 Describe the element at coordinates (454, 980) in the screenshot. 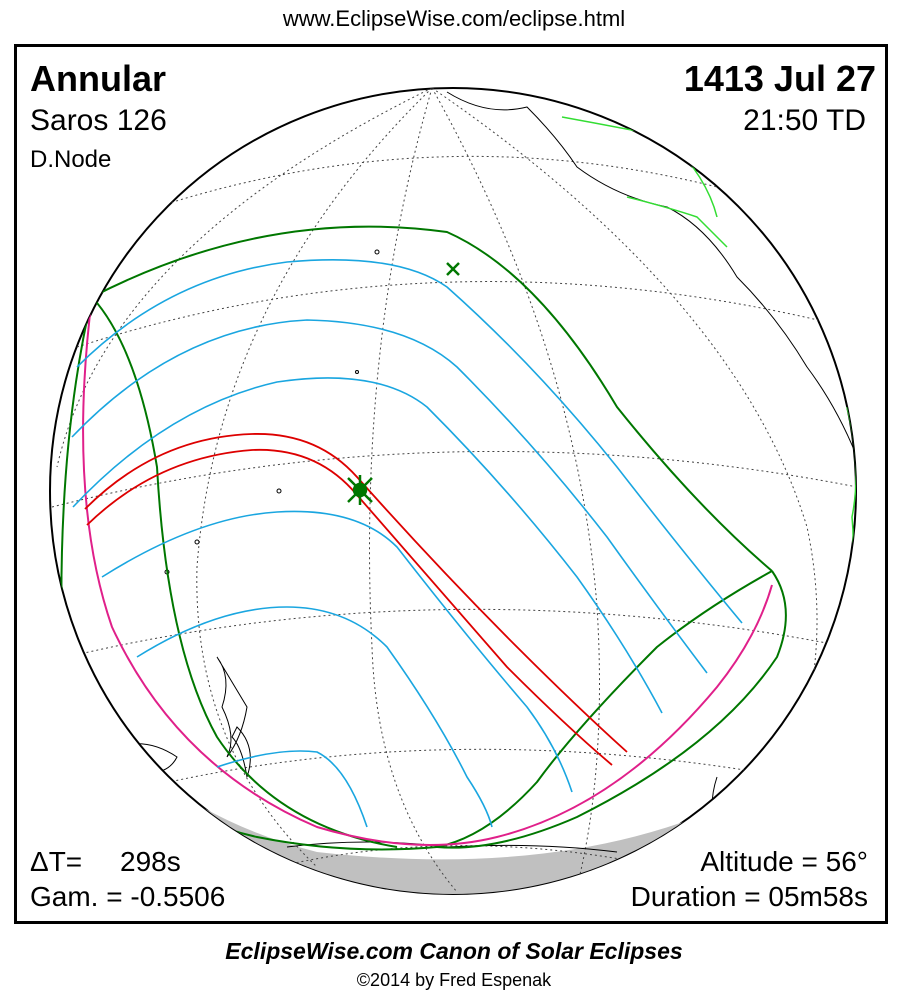

I see `footer-copyright: ©2014 by Fred Espenak` at that location.